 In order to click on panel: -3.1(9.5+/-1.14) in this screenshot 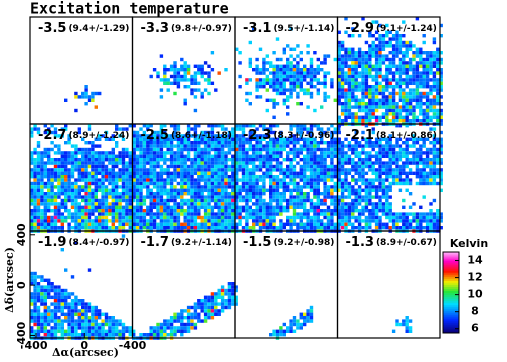, I will do `click(287, 70)`.